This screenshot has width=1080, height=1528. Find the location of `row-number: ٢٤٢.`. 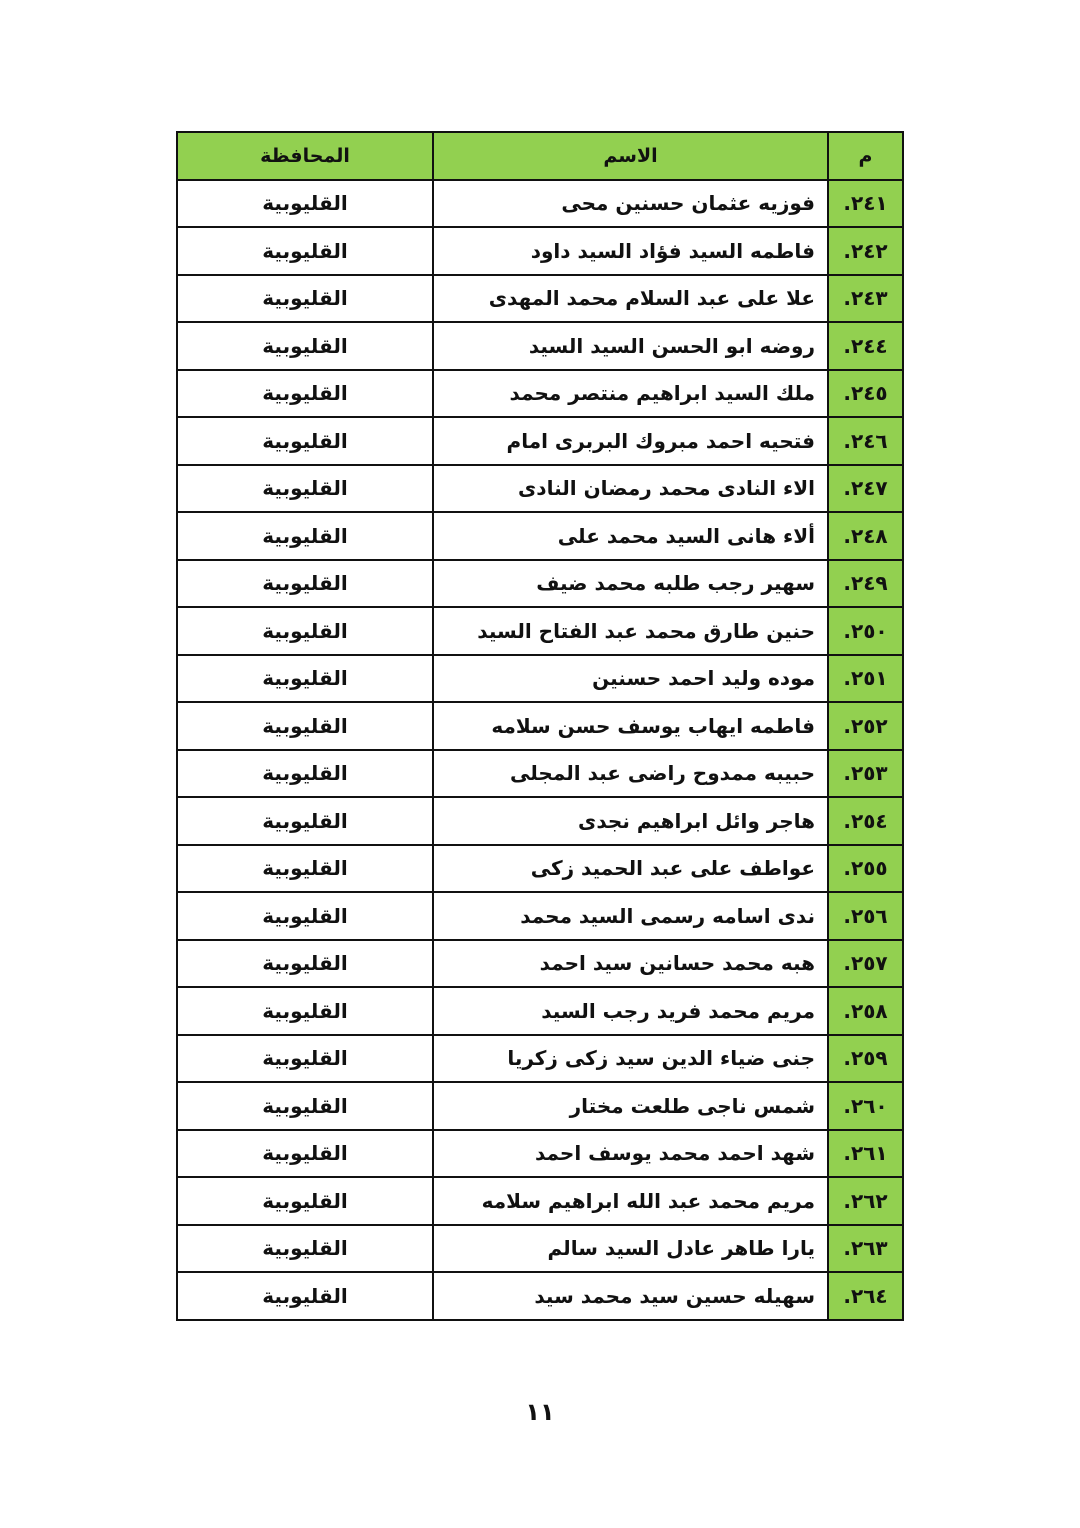

row-number: ٢٤٢. is located at coordinates (865, 251).